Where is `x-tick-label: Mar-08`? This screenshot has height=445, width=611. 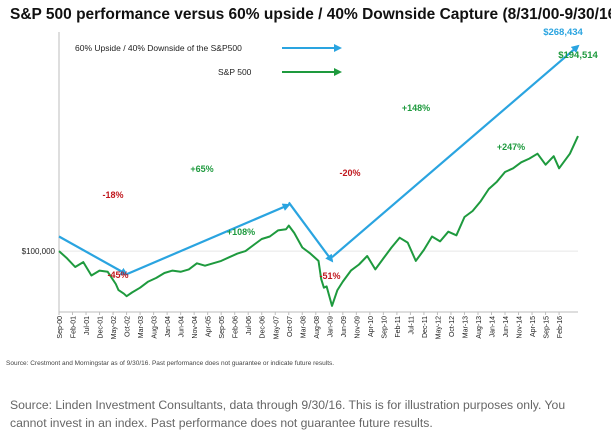
x-tick-label: Mar-08 is located at coordinates (303, 327).